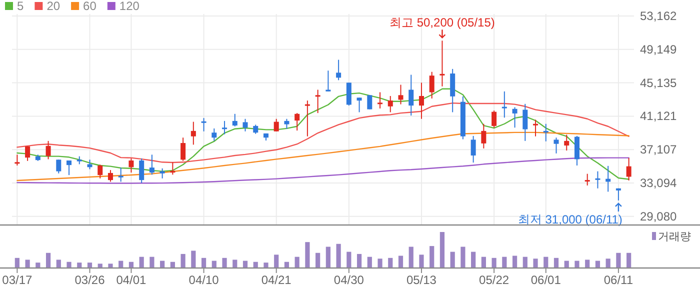 This screenshot has height=289, width=700. What do you see at coordinates (20, 6) in the screenshot?
I see `legend-label: 5` at bounding box center [20, 6].